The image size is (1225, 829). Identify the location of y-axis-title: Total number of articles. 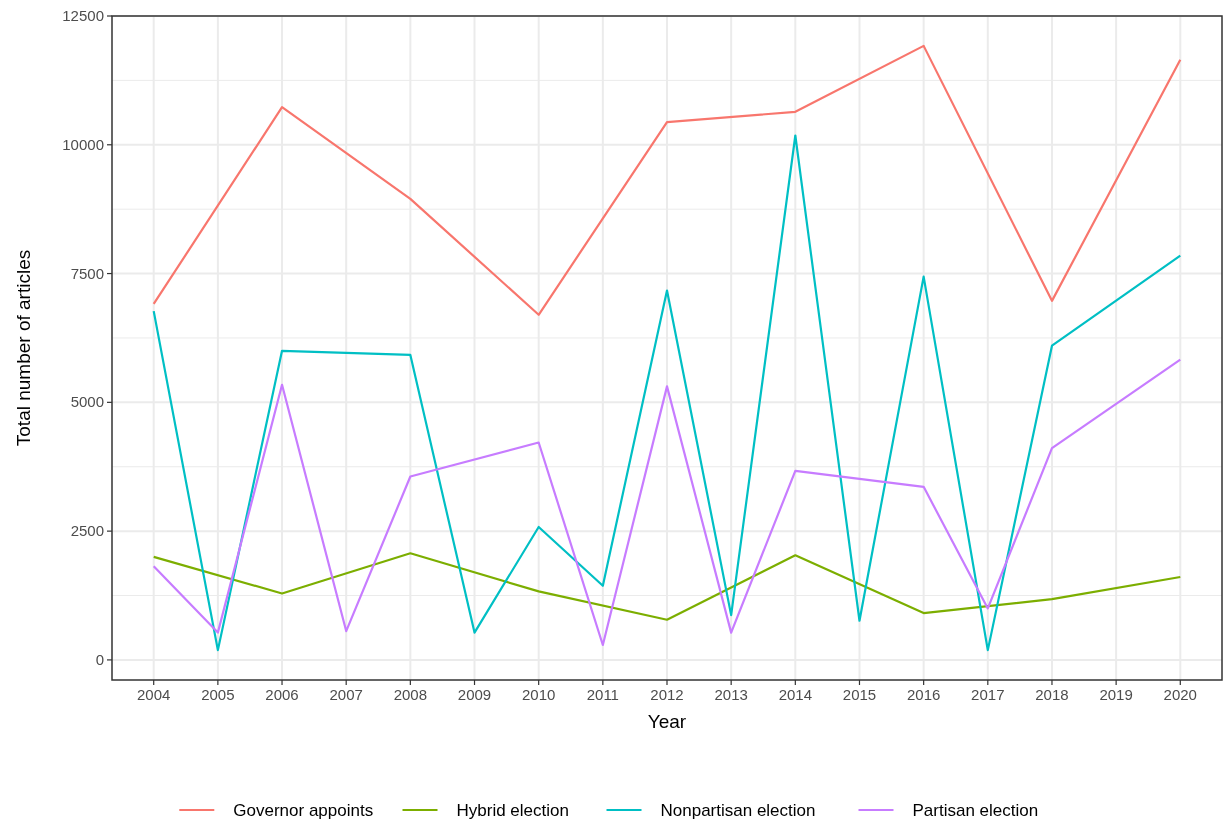
(23, 348).